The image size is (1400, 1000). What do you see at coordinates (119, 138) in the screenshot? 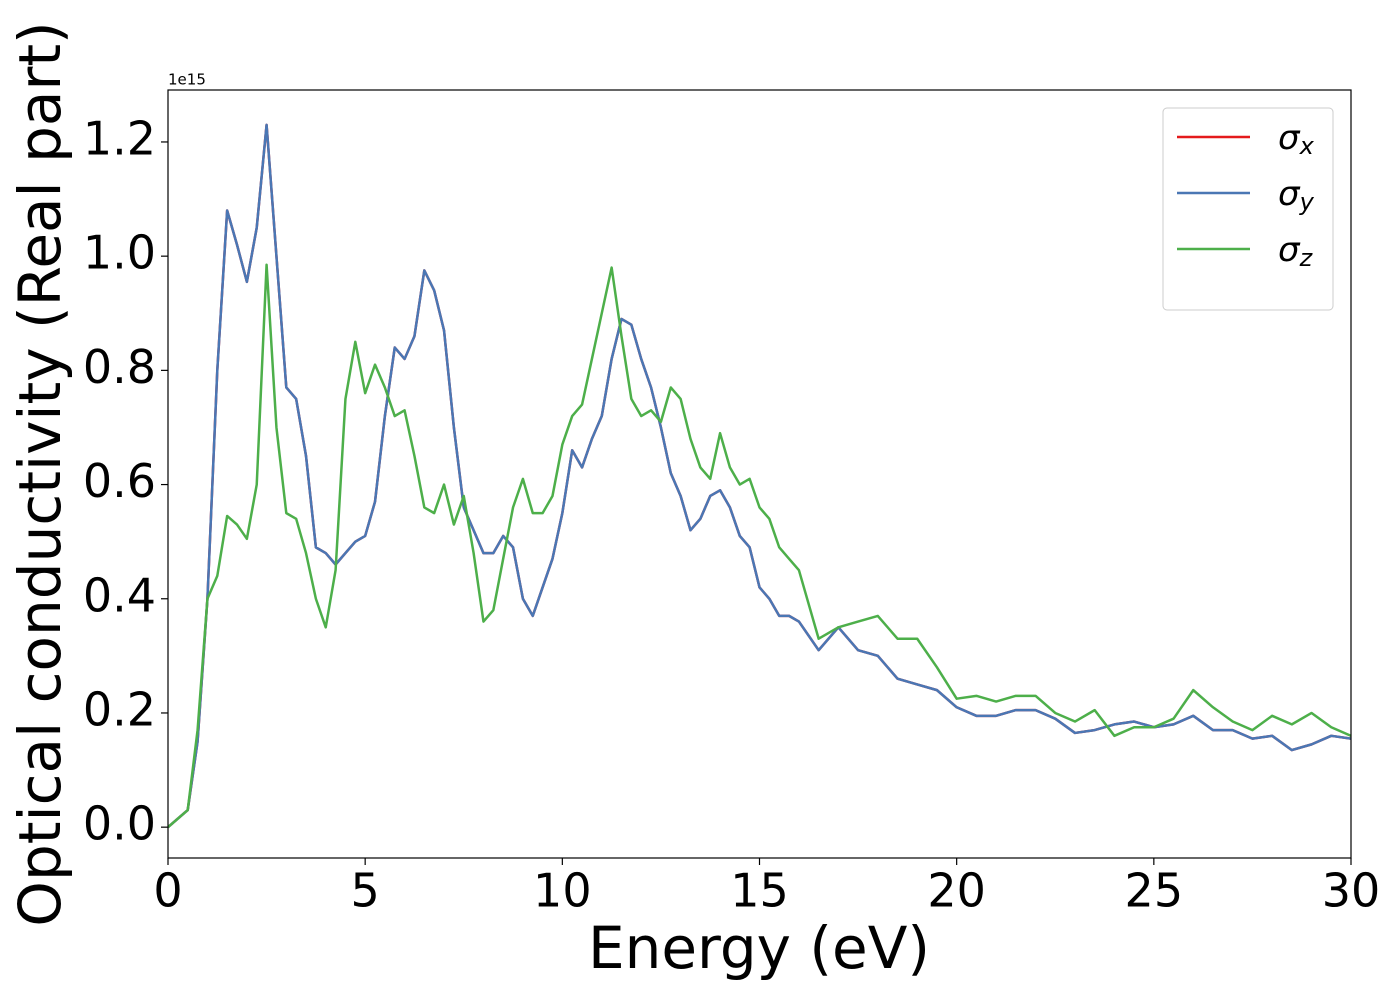
I see `y-tick-label: 1.2` at bounding box center [119, 138].